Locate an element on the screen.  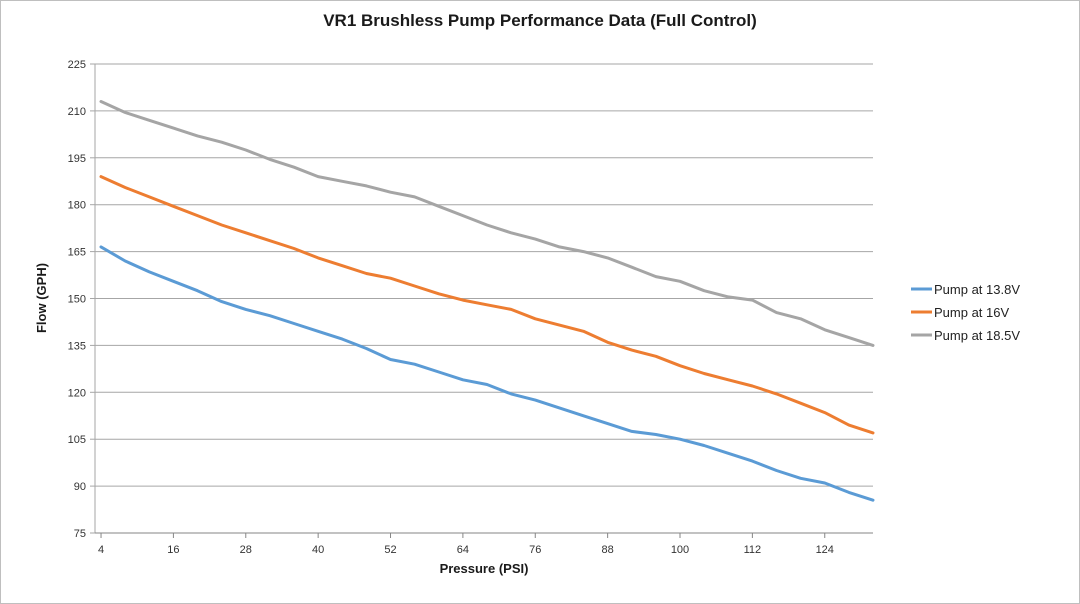
y-tick-label: 165 is located at coordinates (77, 253).